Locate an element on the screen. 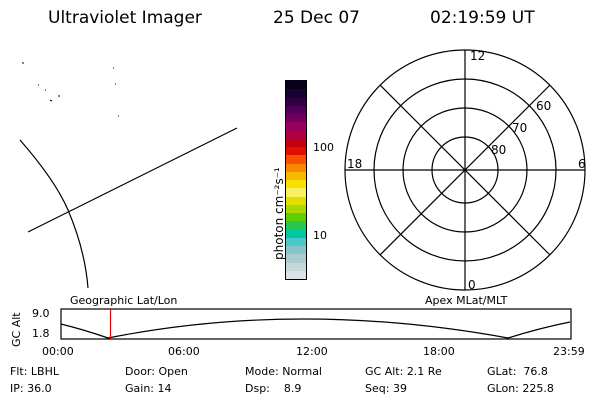 Image resolution: width=600 pixels, height=400 pixels. time-label: 02:19:59 UT is located at coordinates (482, 18).